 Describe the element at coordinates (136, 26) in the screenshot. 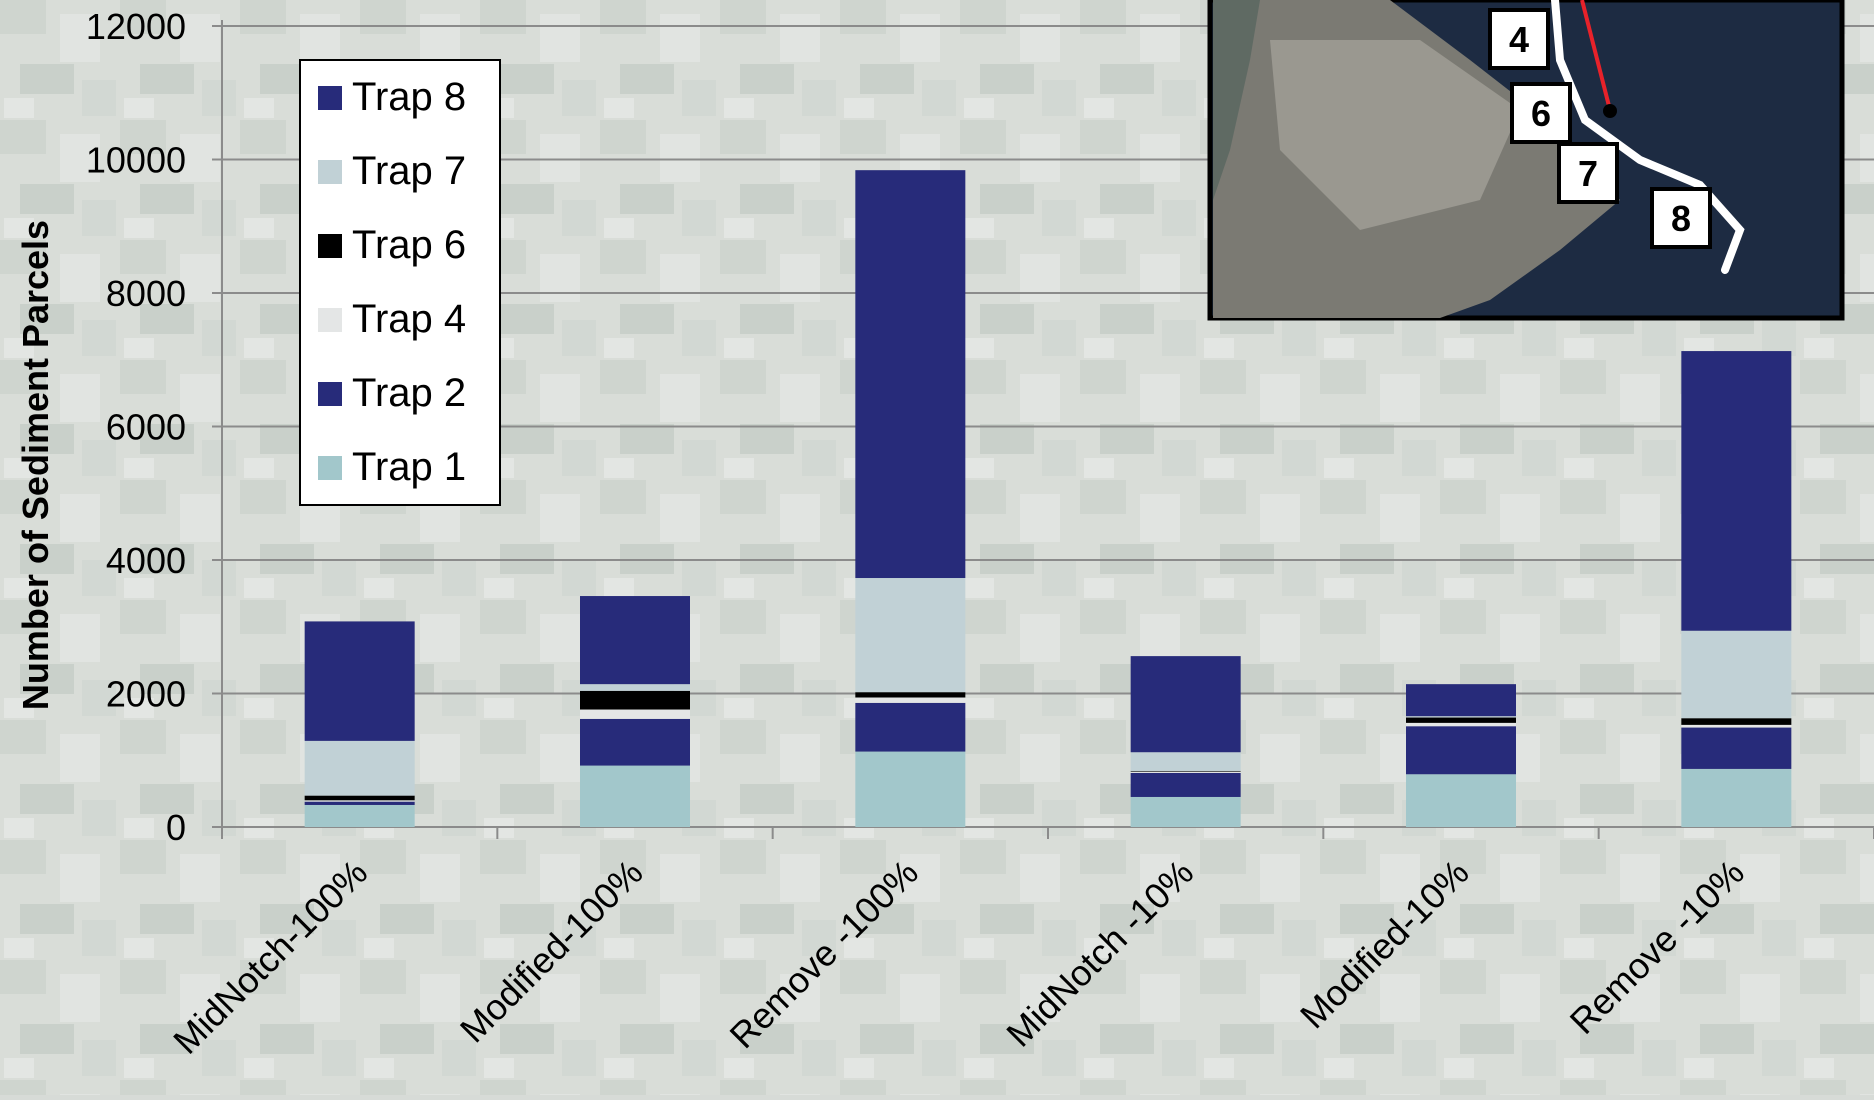

I see `y-tick-label: 12000` at that location.